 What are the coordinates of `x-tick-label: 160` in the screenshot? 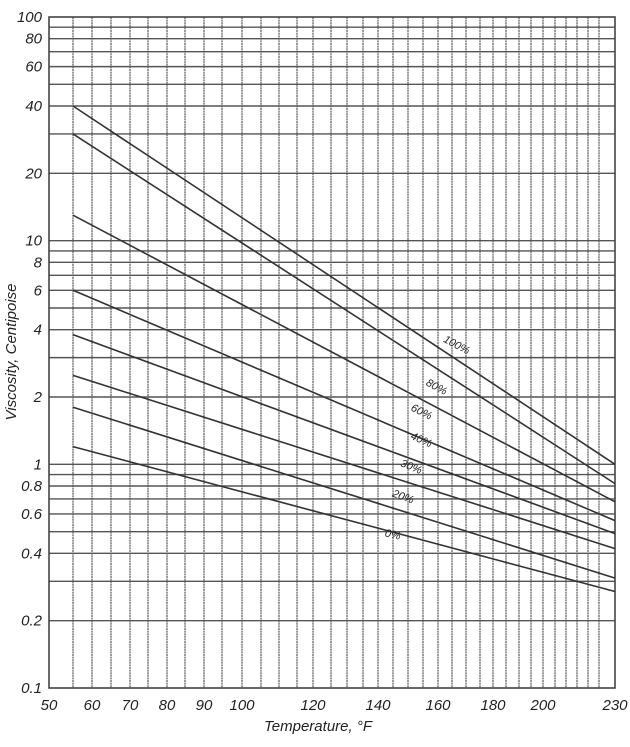 It's located at (438, 705).